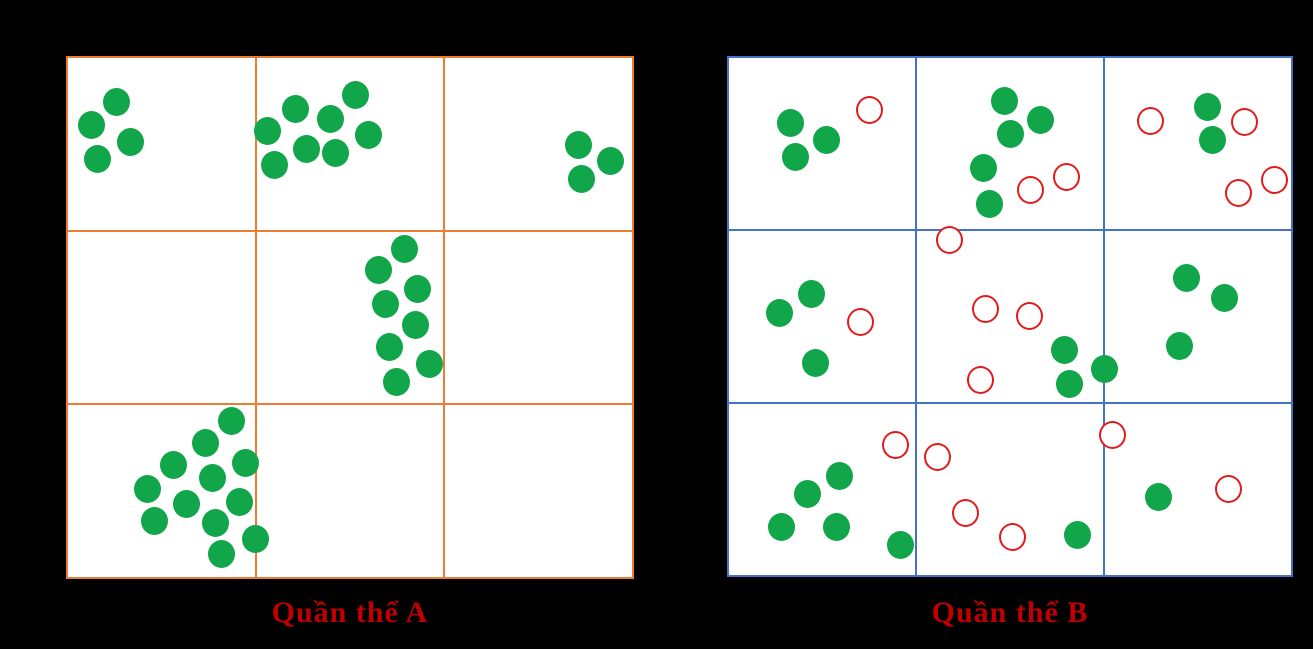 The width and height of the screenshot is (1313, 649). Describe the element at coordinates (350, 612) in the screenshot. I see `population-a-label: Quần thể A` at that location.